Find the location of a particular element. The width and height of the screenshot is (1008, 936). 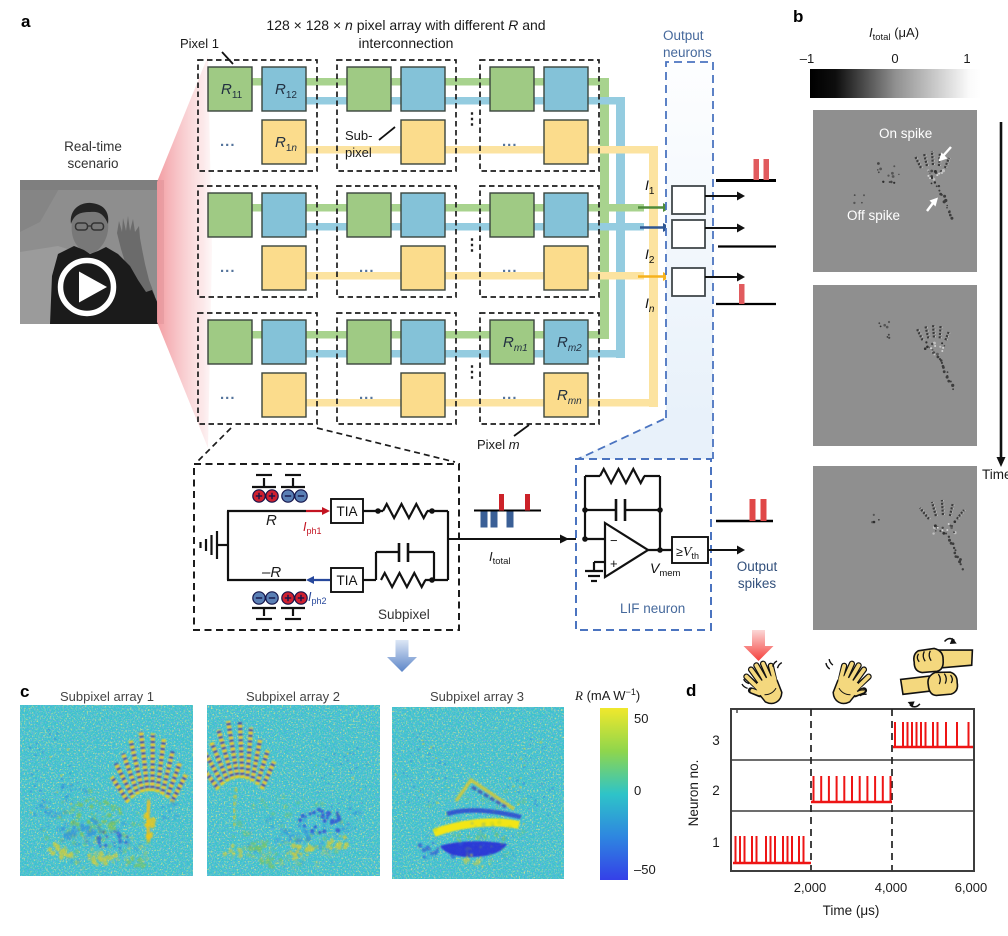

svg-text: 3 is located at coordinates (716, 740).